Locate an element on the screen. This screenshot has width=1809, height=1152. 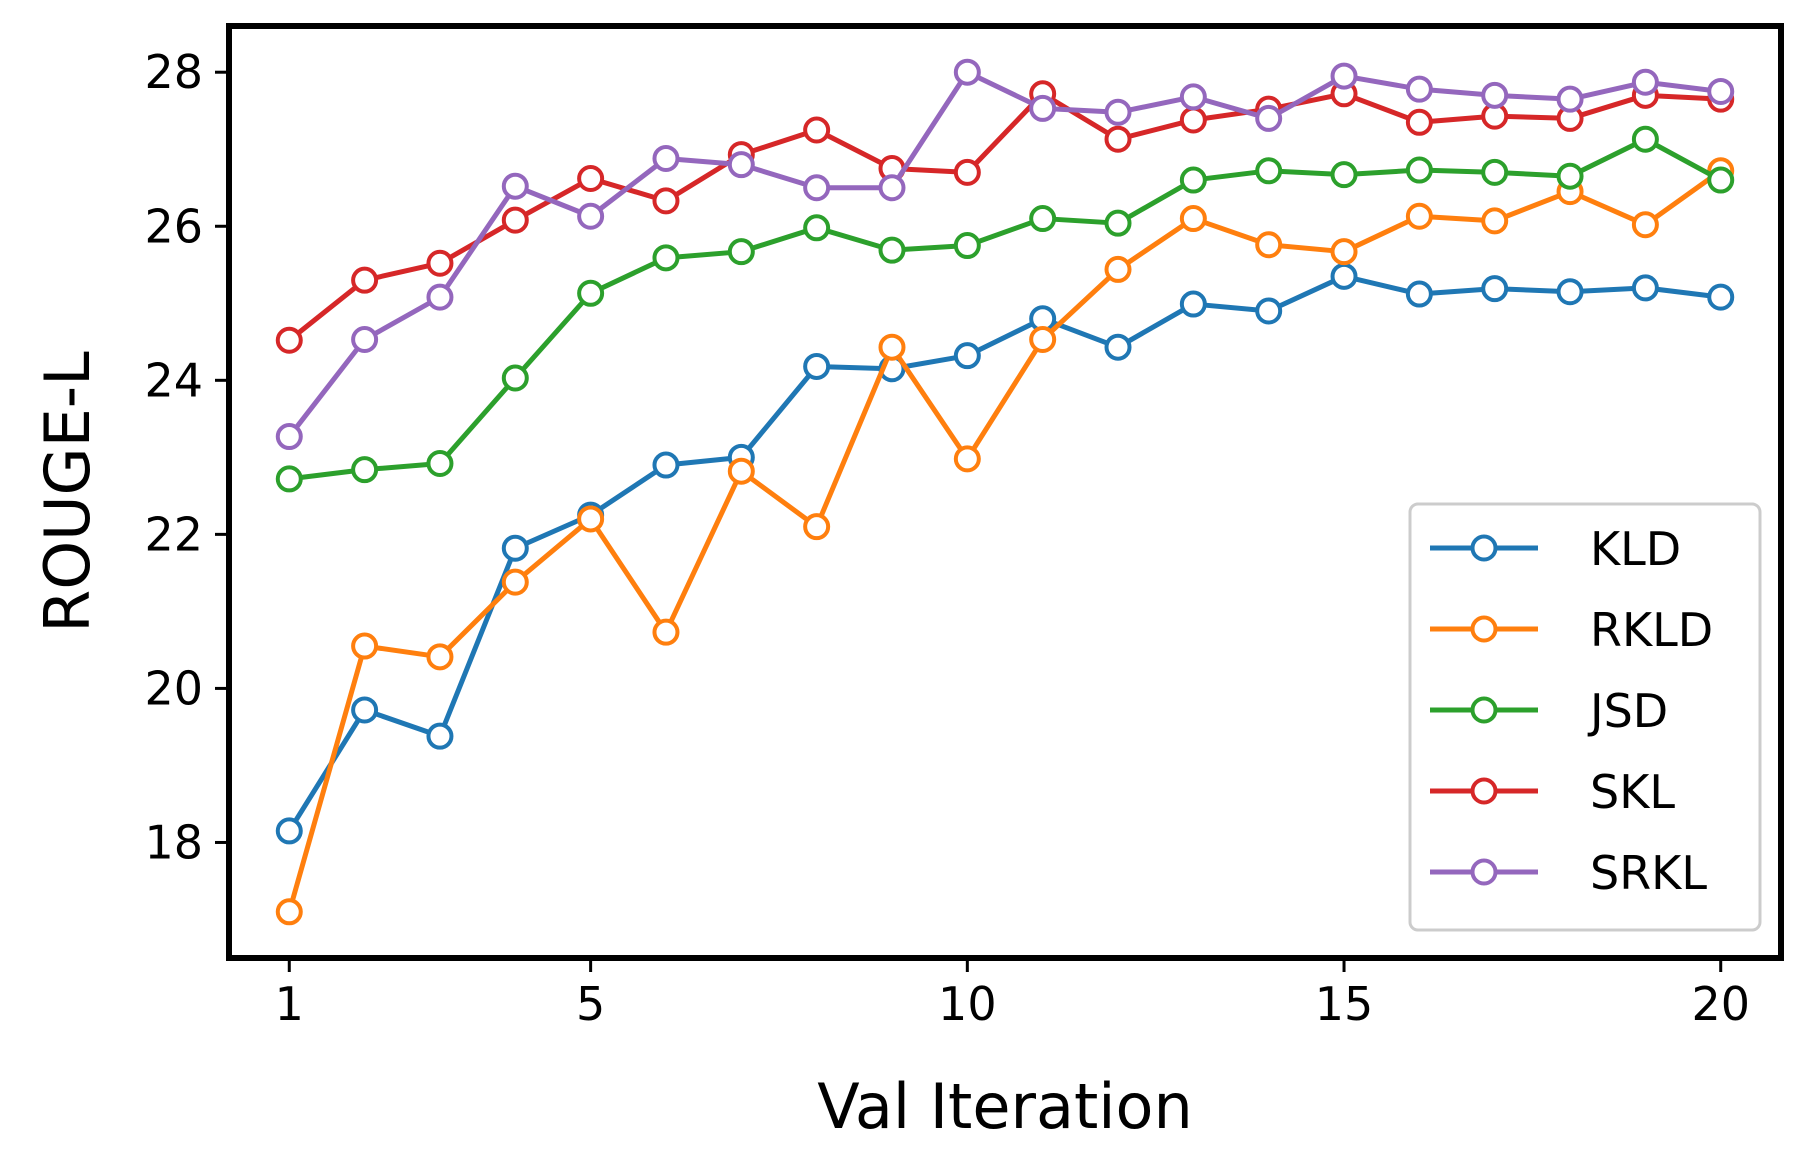
y-tick-label: 22 is located at coordinates (173, 534).